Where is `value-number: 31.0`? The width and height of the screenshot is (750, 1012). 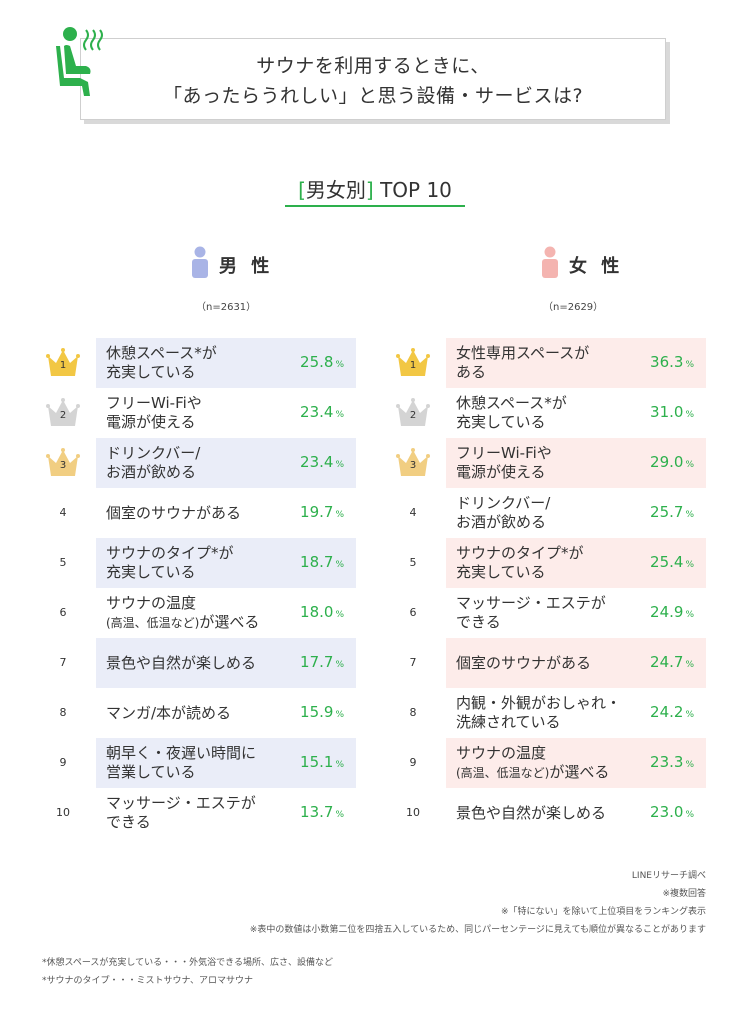 value-number: 31.0 is located at coordinates (667, 412).